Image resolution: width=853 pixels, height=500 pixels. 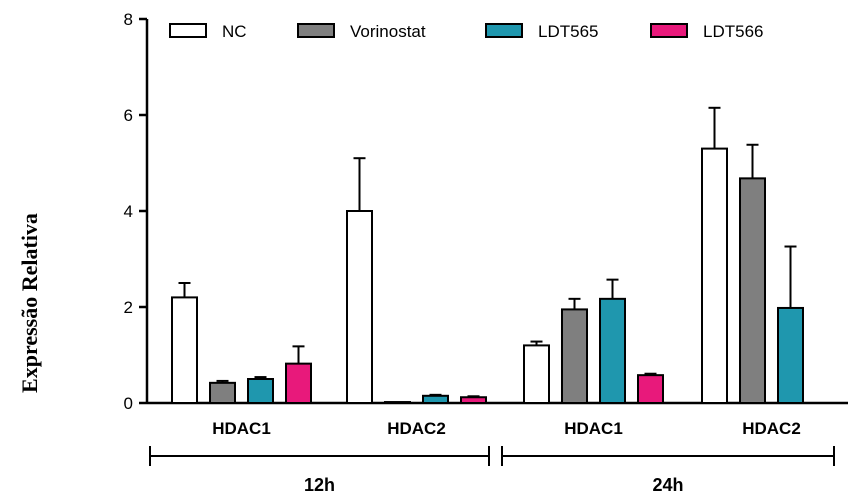 I want to click on legend-label: LDT565, so click(x=568, y=31).